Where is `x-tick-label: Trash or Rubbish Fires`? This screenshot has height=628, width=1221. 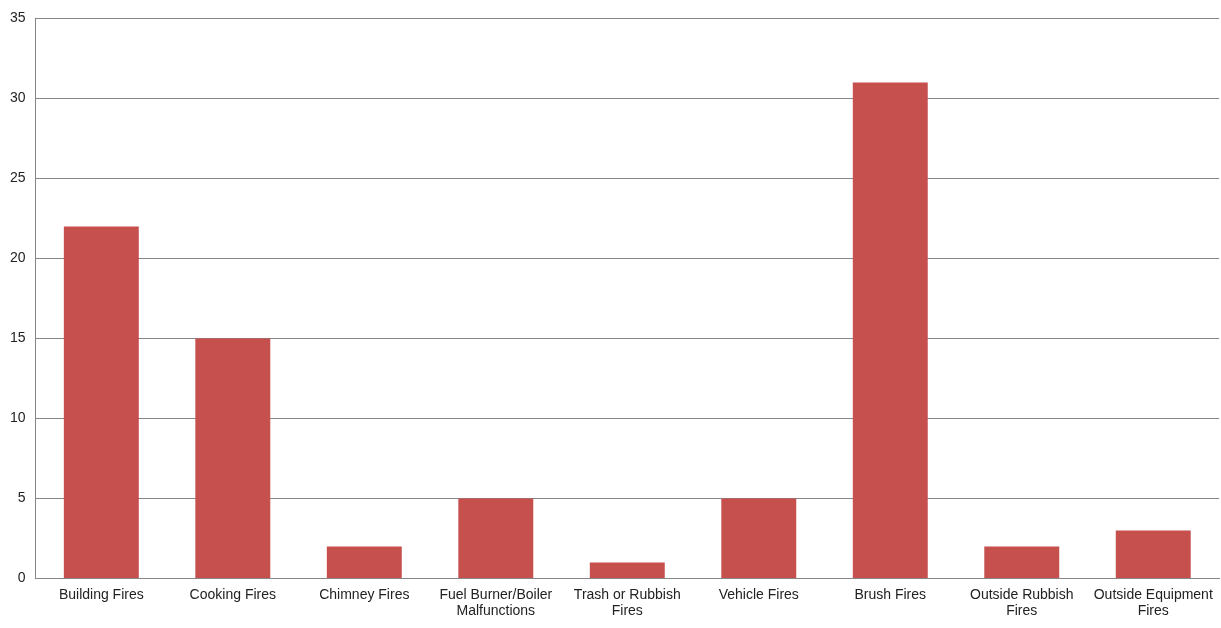 x-tick-label: Trash or Rubbish Fires is located at coordinates (627, 602).